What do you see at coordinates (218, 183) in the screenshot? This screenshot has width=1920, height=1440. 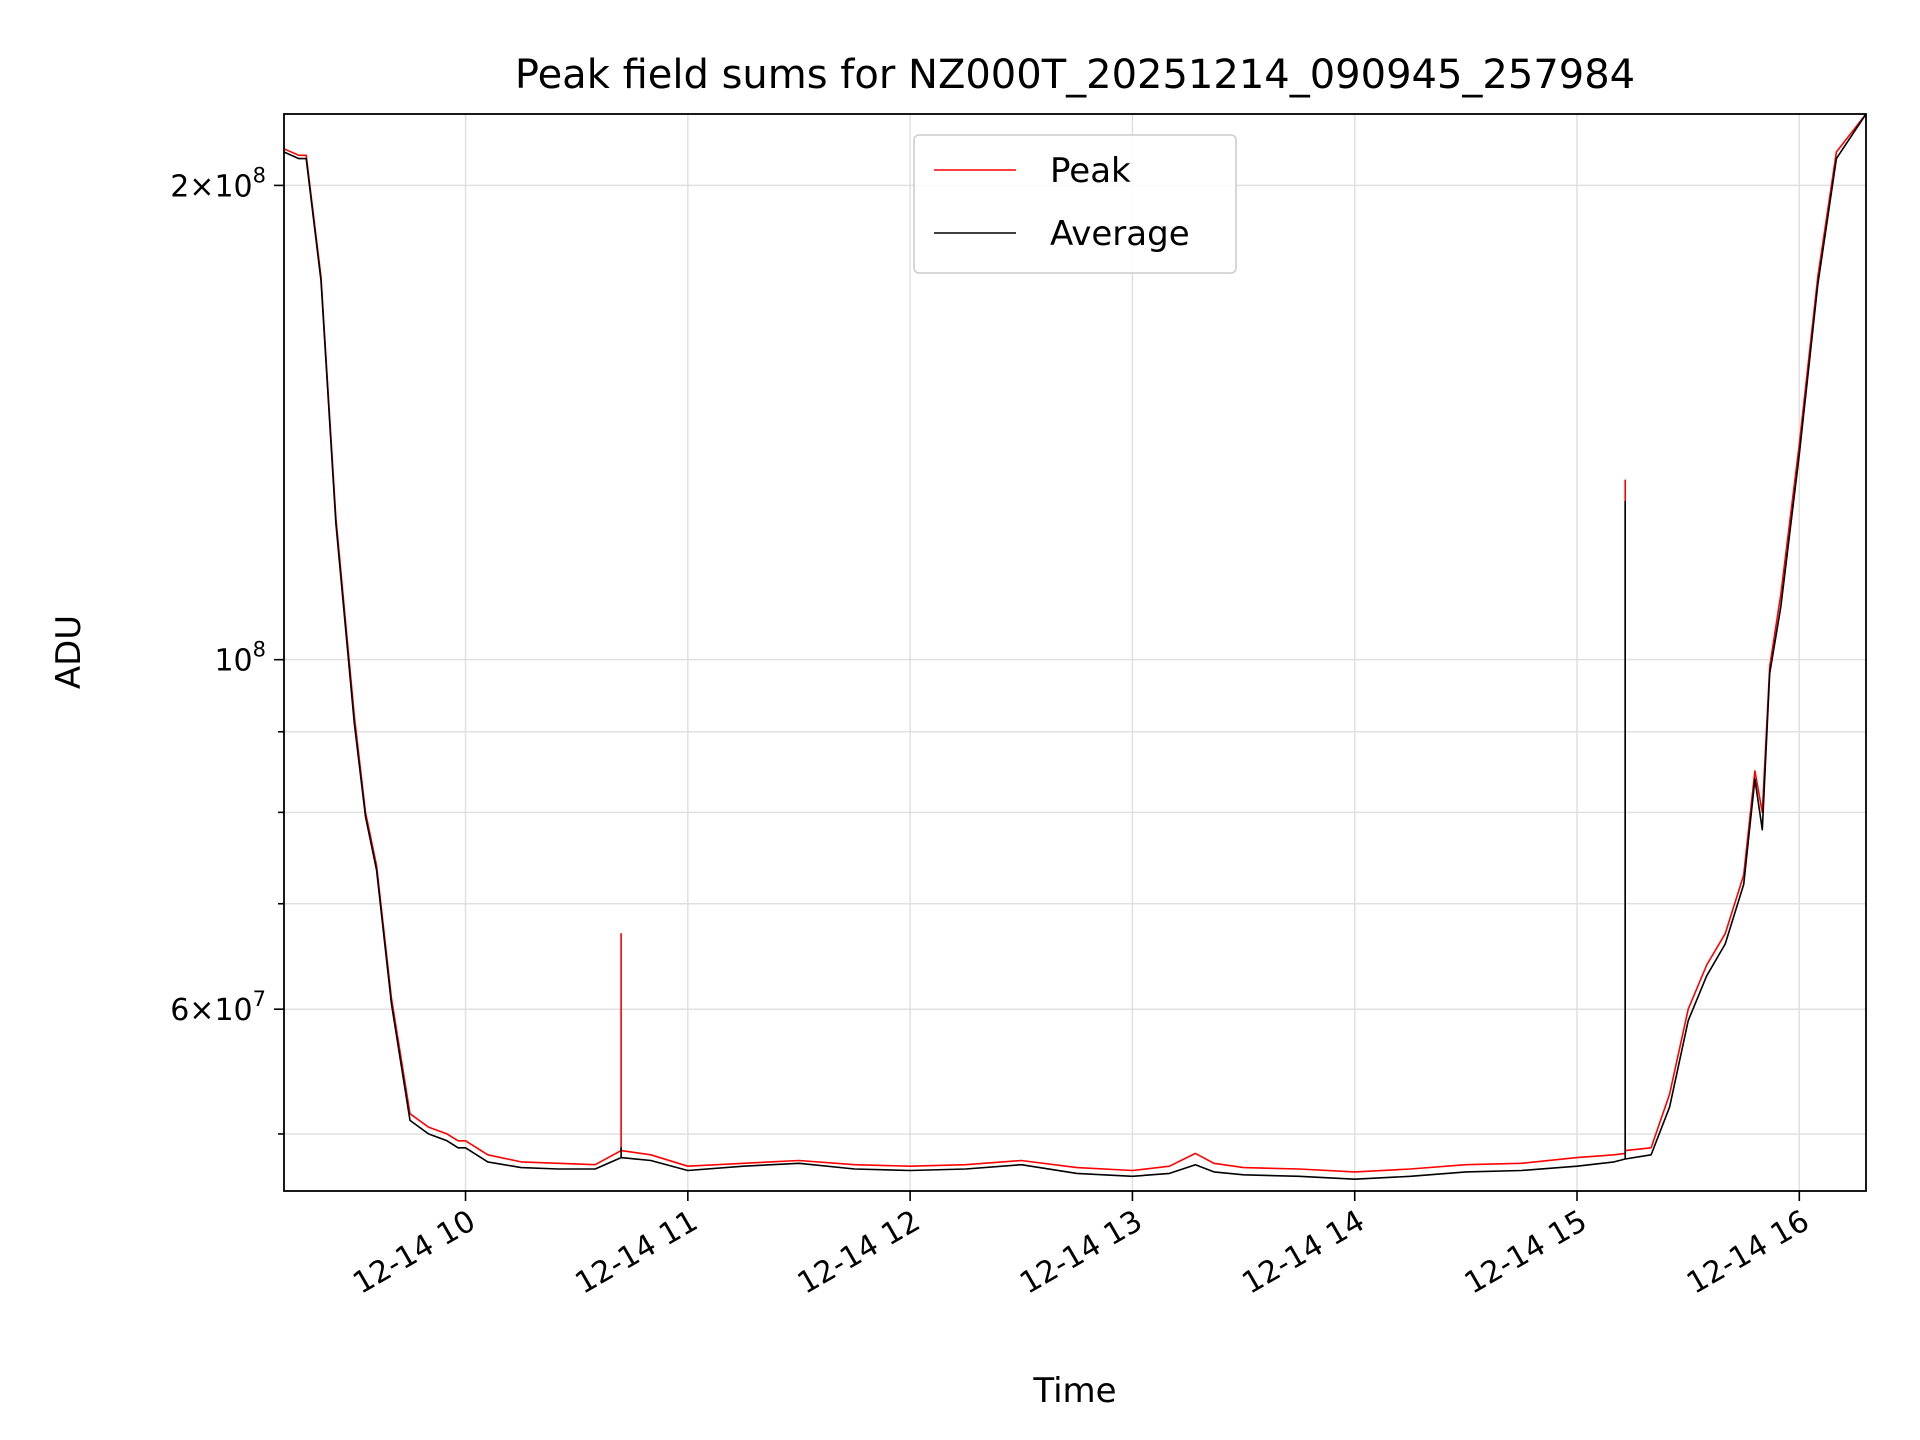 I see `y-tick-label: 2×108` at bounding box center [218, 183].